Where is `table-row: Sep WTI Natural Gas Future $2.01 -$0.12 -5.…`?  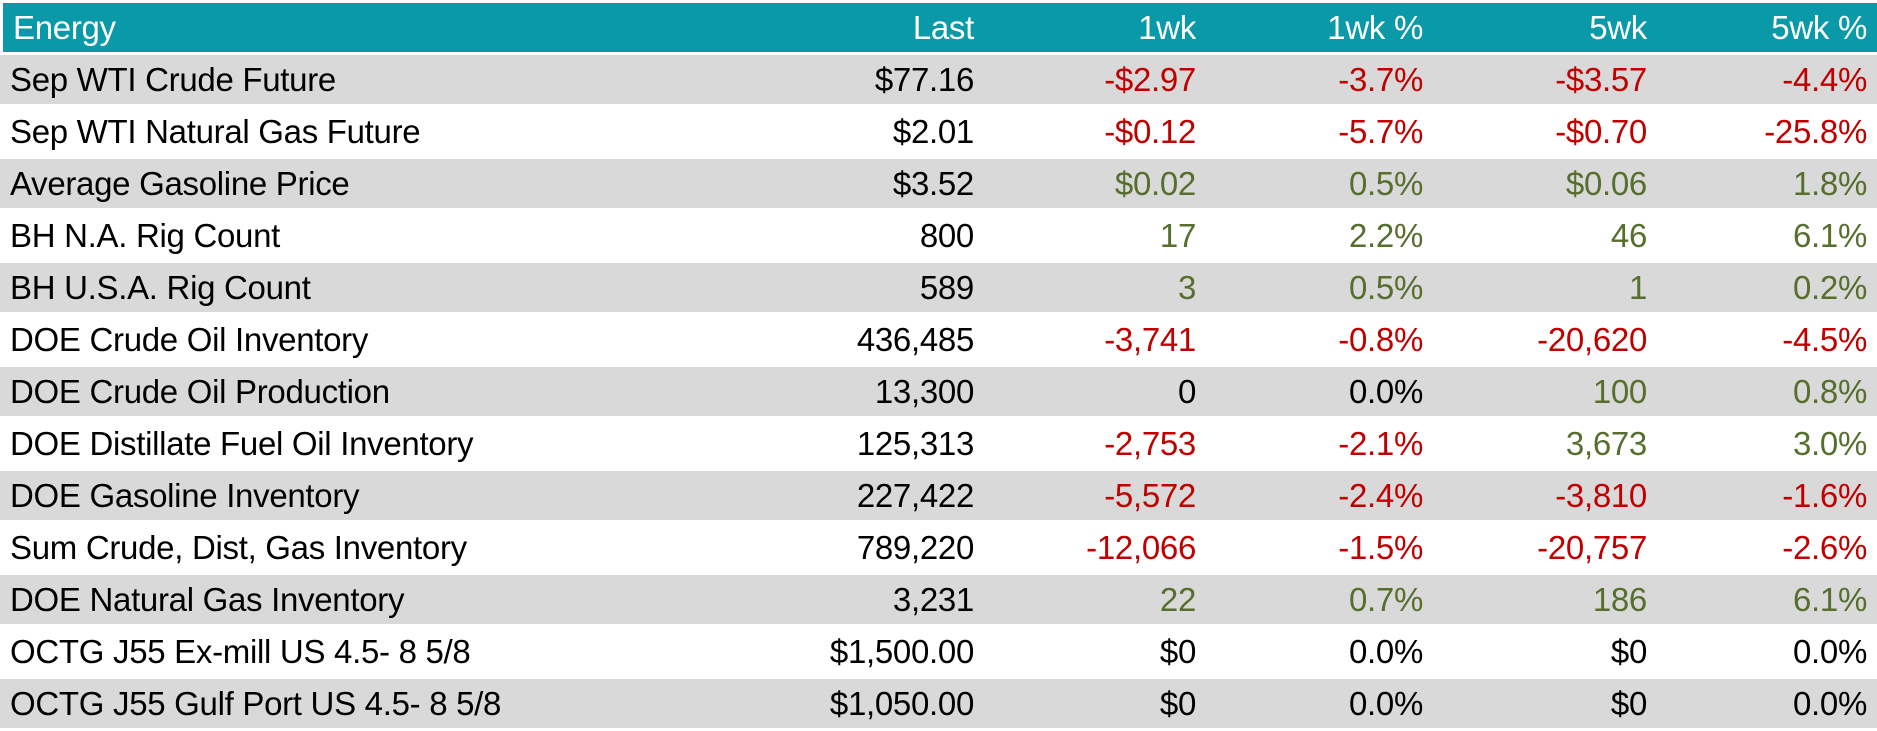 table-row: Sep WTI Natural Gas Future $2.01 -$0.12 -5.… is located at coordinates (938, 133).